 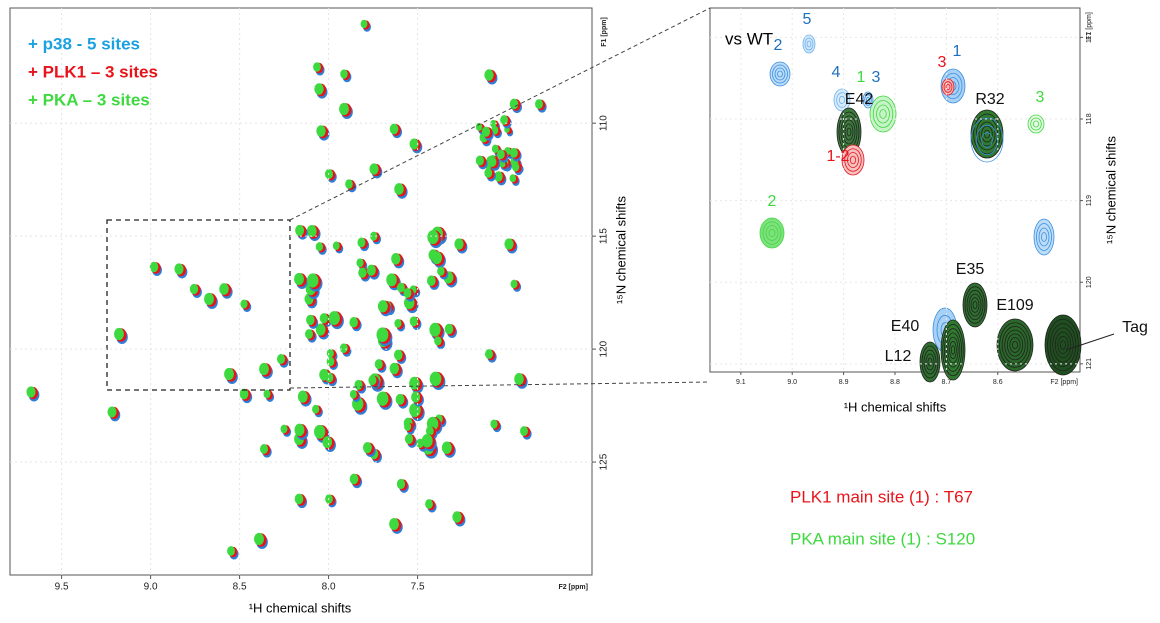 What do you see at coordinates (859, 99) in the screenshot?
I see `annotation: E42` at bounding box center [859, 99].